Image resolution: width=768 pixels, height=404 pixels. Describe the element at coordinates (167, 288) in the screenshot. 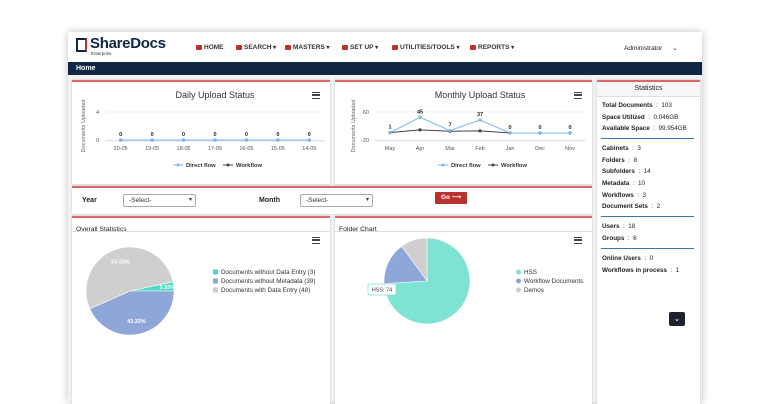

I see `slice-label: 3.33%` at that location.